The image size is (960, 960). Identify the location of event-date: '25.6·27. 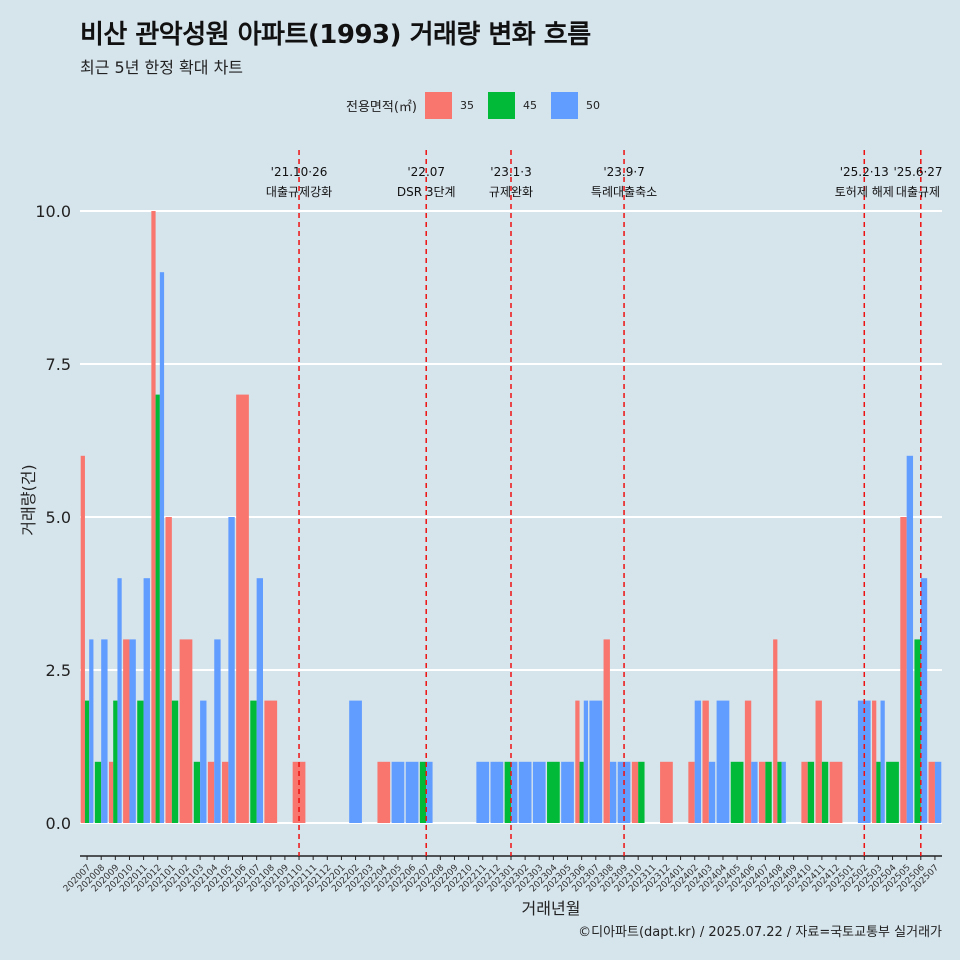
(917, 172).